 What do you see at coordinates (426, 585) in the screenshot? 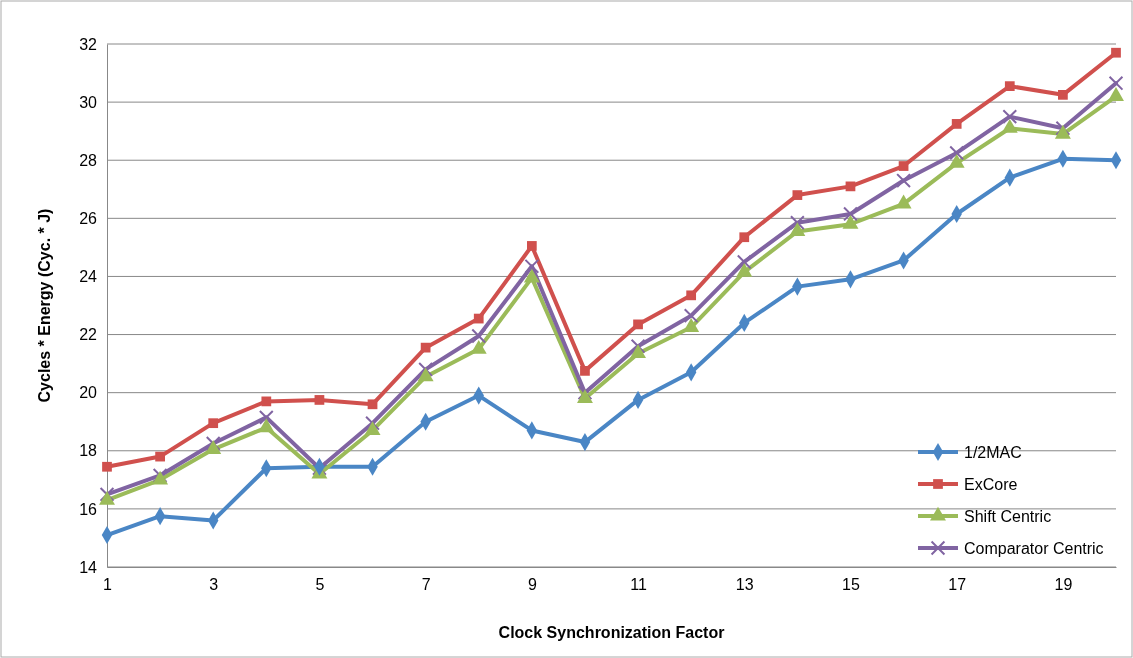
I see `x-tick-label: 7` at bounding box center [426, 585].